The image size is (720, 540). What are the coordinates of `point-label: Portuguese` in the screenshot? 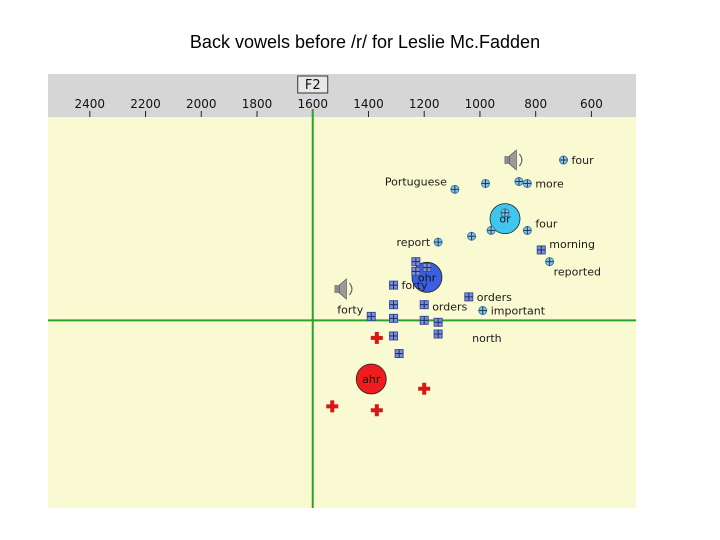 It's located at (416, 181).